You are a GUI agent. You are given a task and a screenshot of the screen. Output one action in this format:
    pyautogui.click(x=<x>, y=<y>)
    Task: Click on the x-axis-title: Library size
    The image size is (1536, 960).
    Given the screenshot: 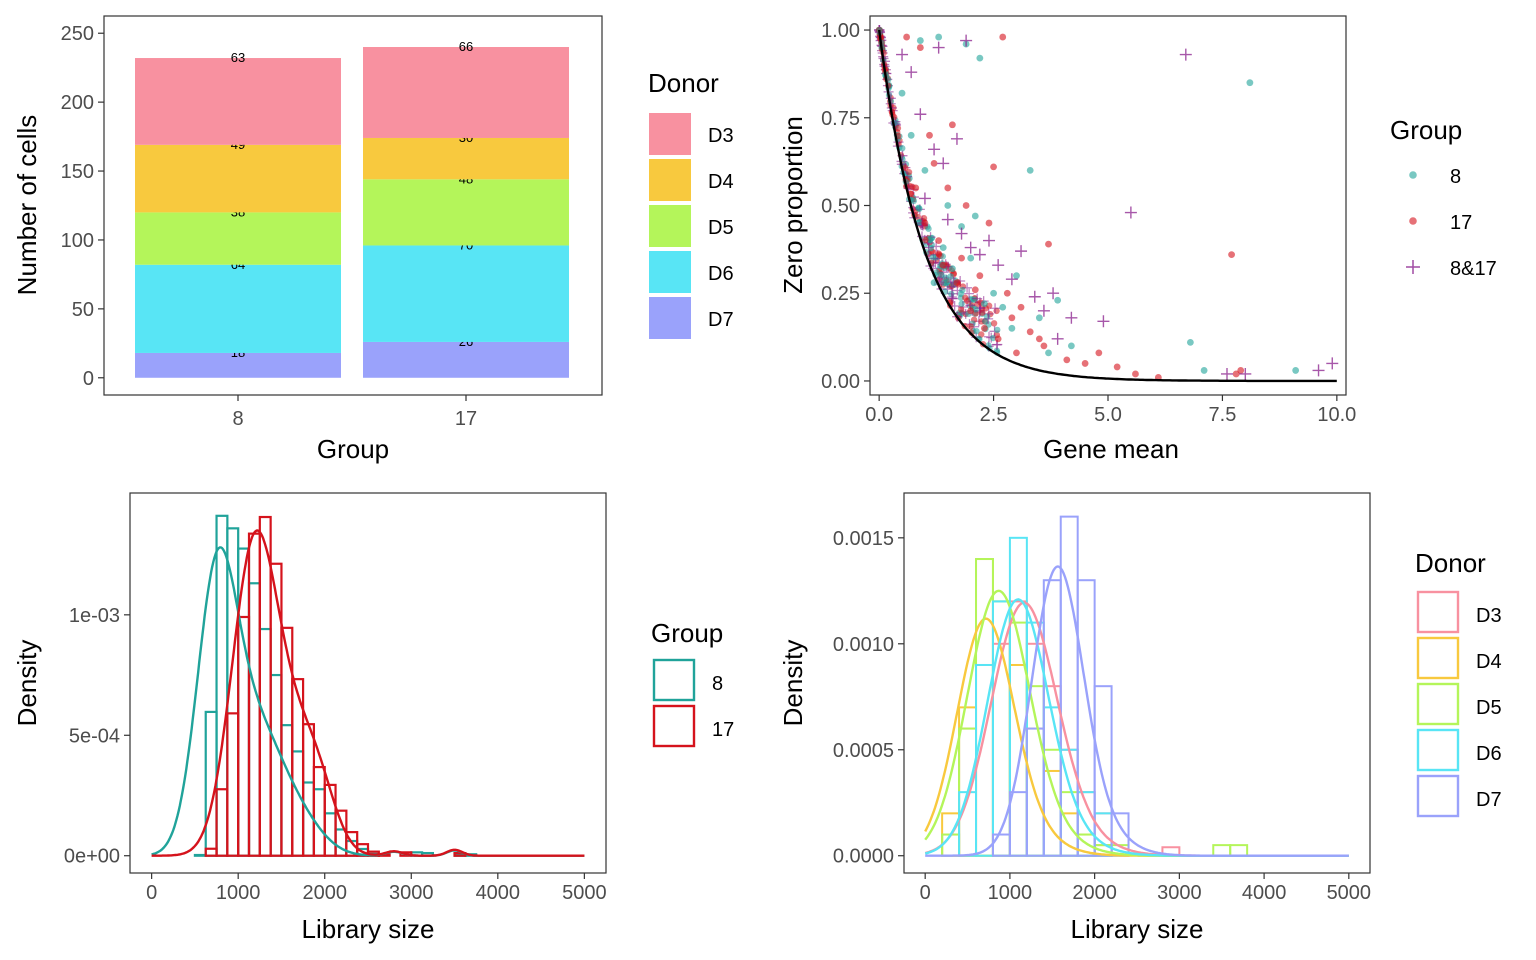 What is the action you would take?
    pyautogui.click(x=368, y=929)
    